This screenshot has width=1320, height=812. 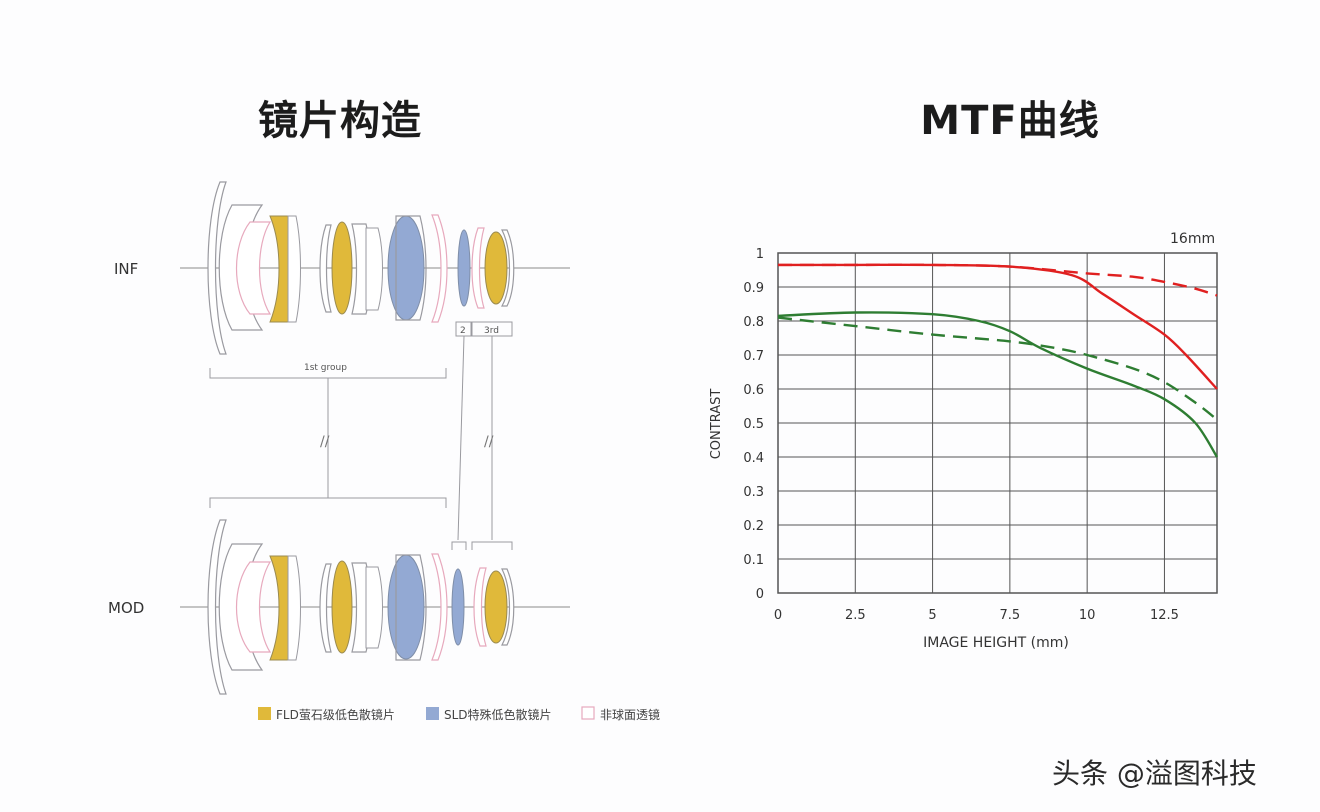 What do you see at coordinates (325, 368) in the screenshot?
I see `group-label-1st: 1st group` at bounding box center [325, 368].